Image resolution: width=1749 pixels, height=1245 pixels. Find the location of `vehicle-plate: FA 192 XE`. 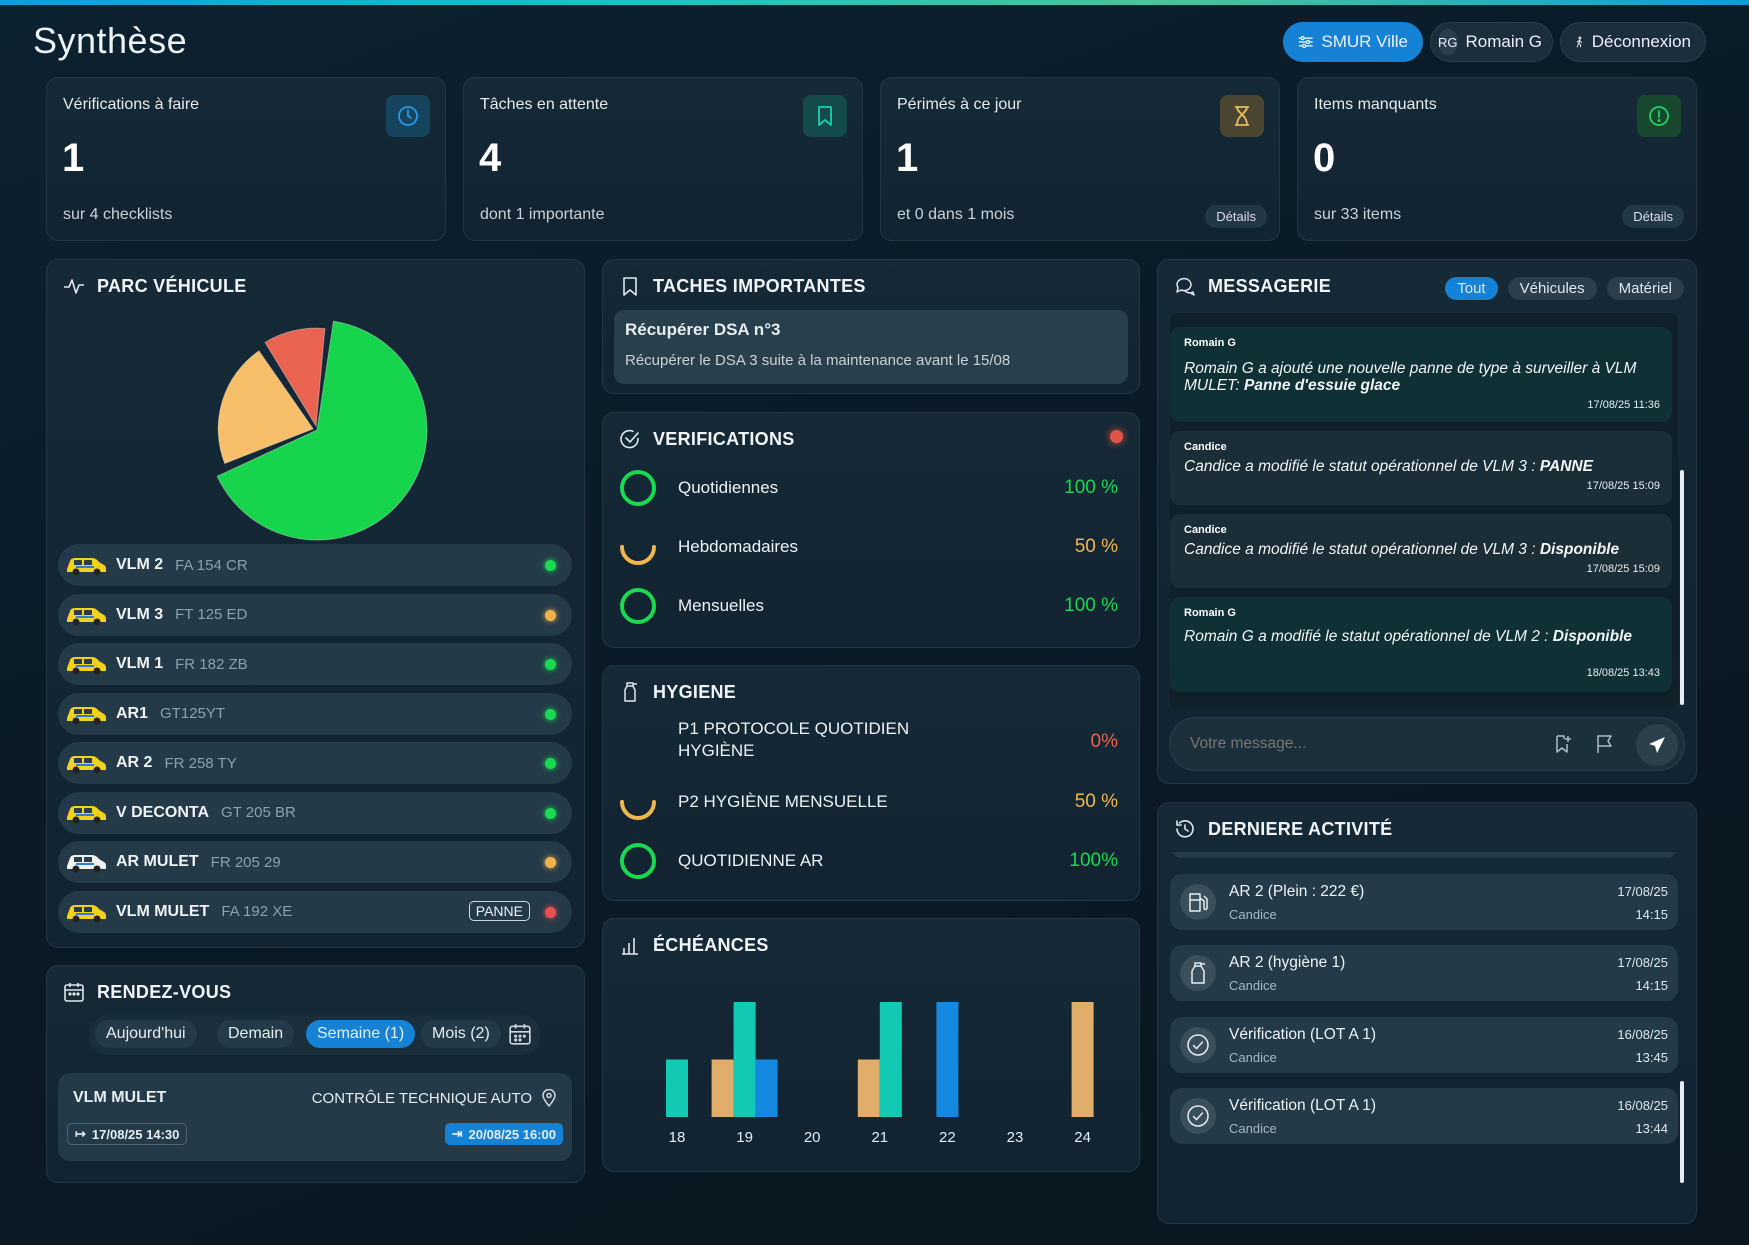

vehicle-plate: FA 192 XE is located at coordinates (257, 911).